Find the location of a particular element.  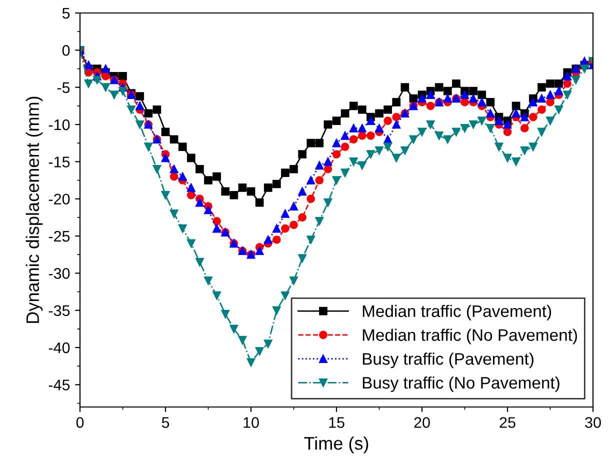

x-axis-title: Time (s) is located at coordinates (336, 445).